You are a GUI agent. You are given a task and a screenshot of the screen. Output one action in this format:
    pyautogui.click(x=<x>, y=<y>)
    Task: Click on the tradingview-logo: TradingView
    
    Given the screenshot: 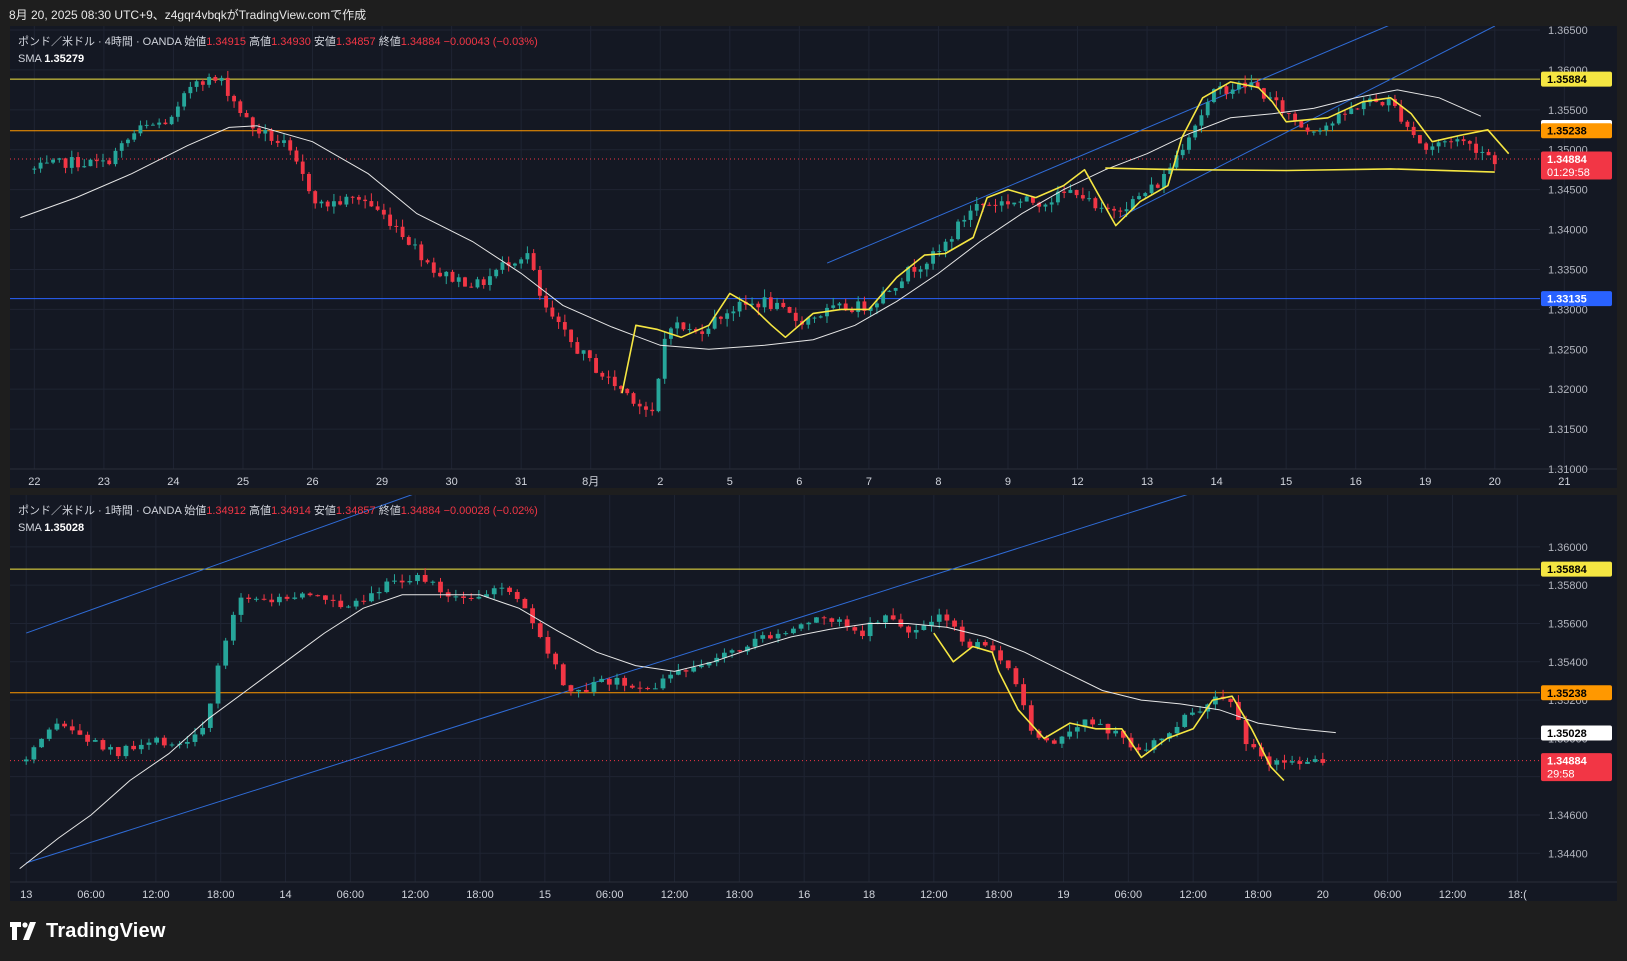 What is the action you would take?
    pyautogui.click(x=88, y=931)
    